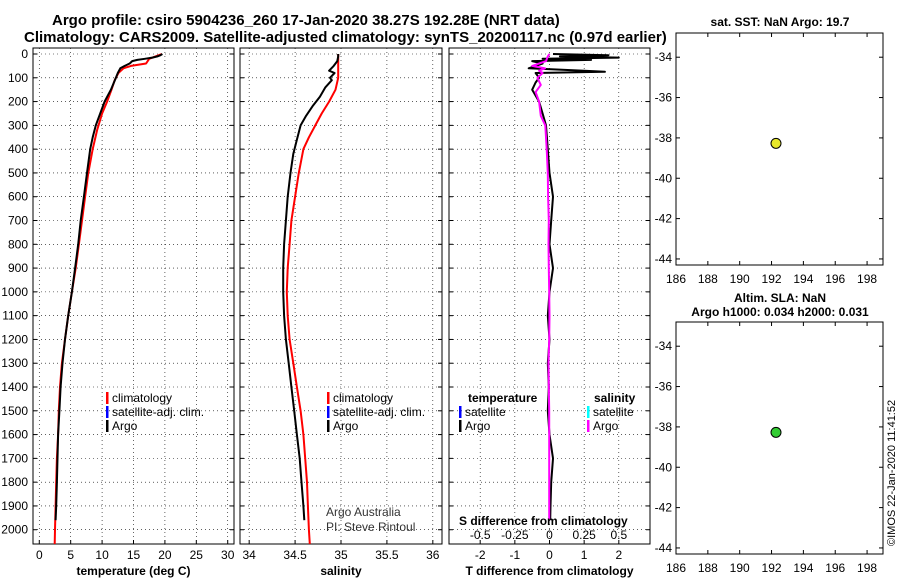 This screenshot has height=580, width=900. I want to click on salinity-xtick-label: 35, so click(341, 555).